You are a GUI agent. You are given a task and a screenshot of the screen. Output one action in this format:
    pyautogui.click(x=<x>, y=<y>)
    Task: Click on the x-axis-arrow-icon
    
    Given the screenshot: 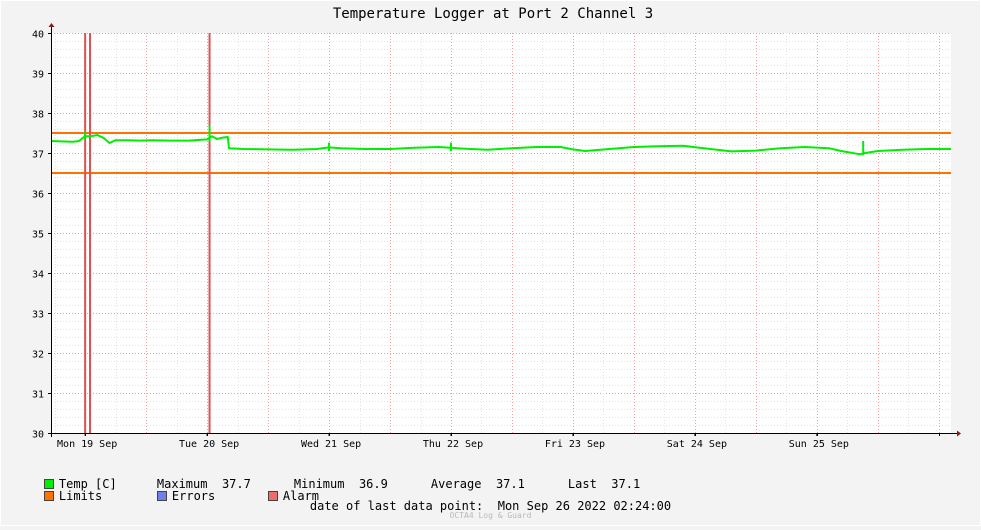 What is the action you would take?
    pyautogui.click(x=959, y=433)
    